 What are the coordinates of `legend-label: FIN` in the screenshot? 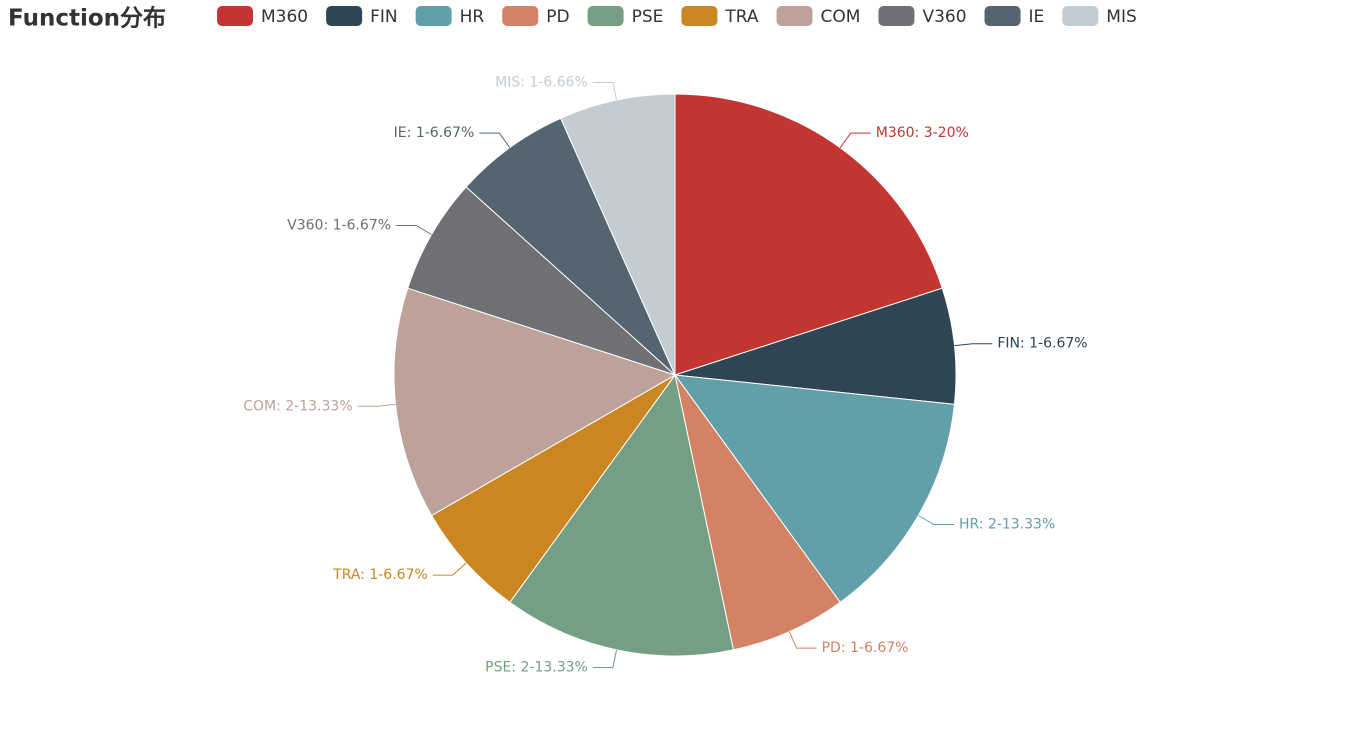 It's located at (384, 17).